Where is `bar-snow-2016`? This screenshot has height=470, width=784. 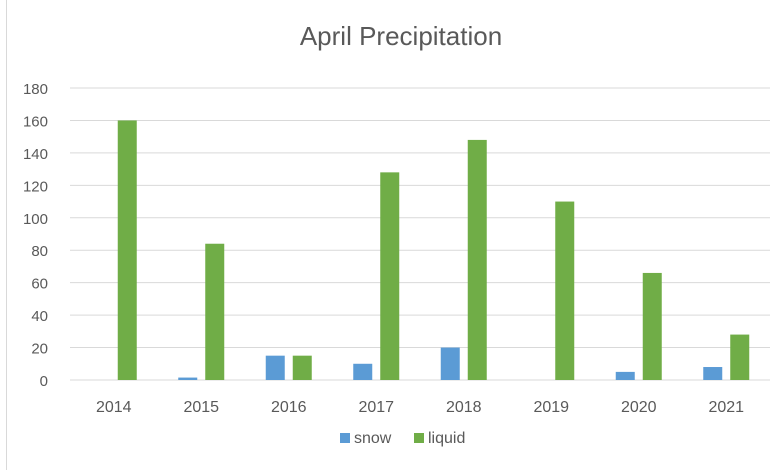 bar-snow-2016 is located at coordinates (275, 367).